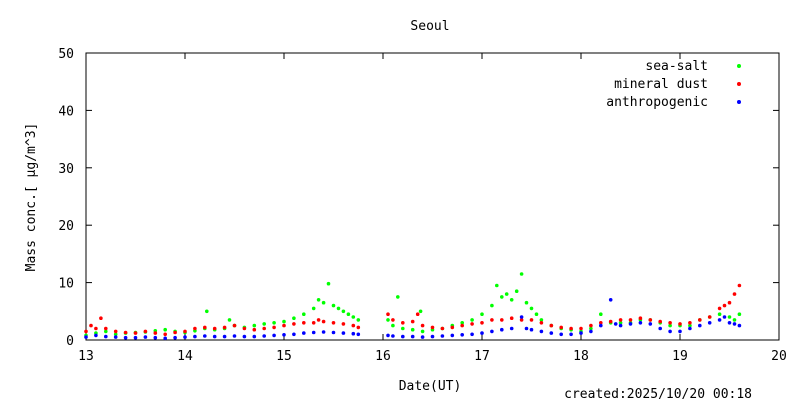 The width and height of the screenshot is (800, 404). I want to click on x-axis-label: Date(UT), so click(430, 386).